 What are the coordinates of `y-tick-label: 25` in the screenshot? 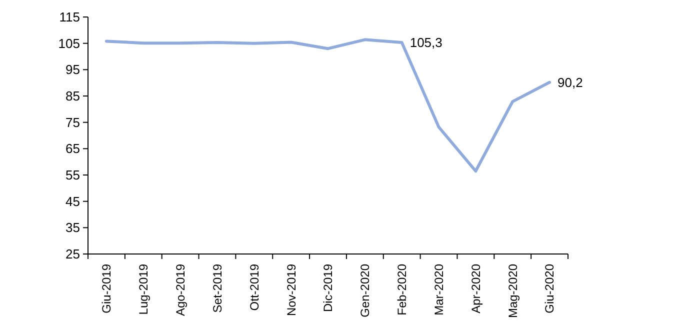 It's located at (73, 254).